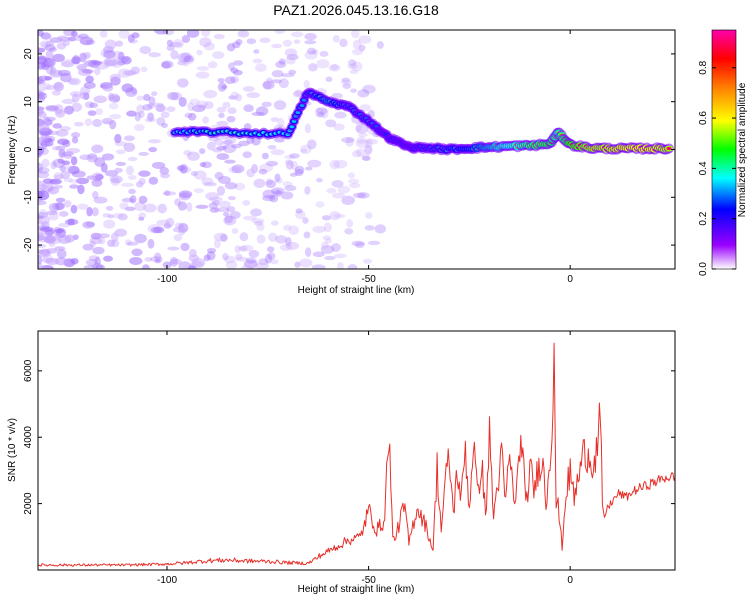 The image size is (750, 600). I want to click on spectrogram-x-tick-label: -100, so click(167, 279).